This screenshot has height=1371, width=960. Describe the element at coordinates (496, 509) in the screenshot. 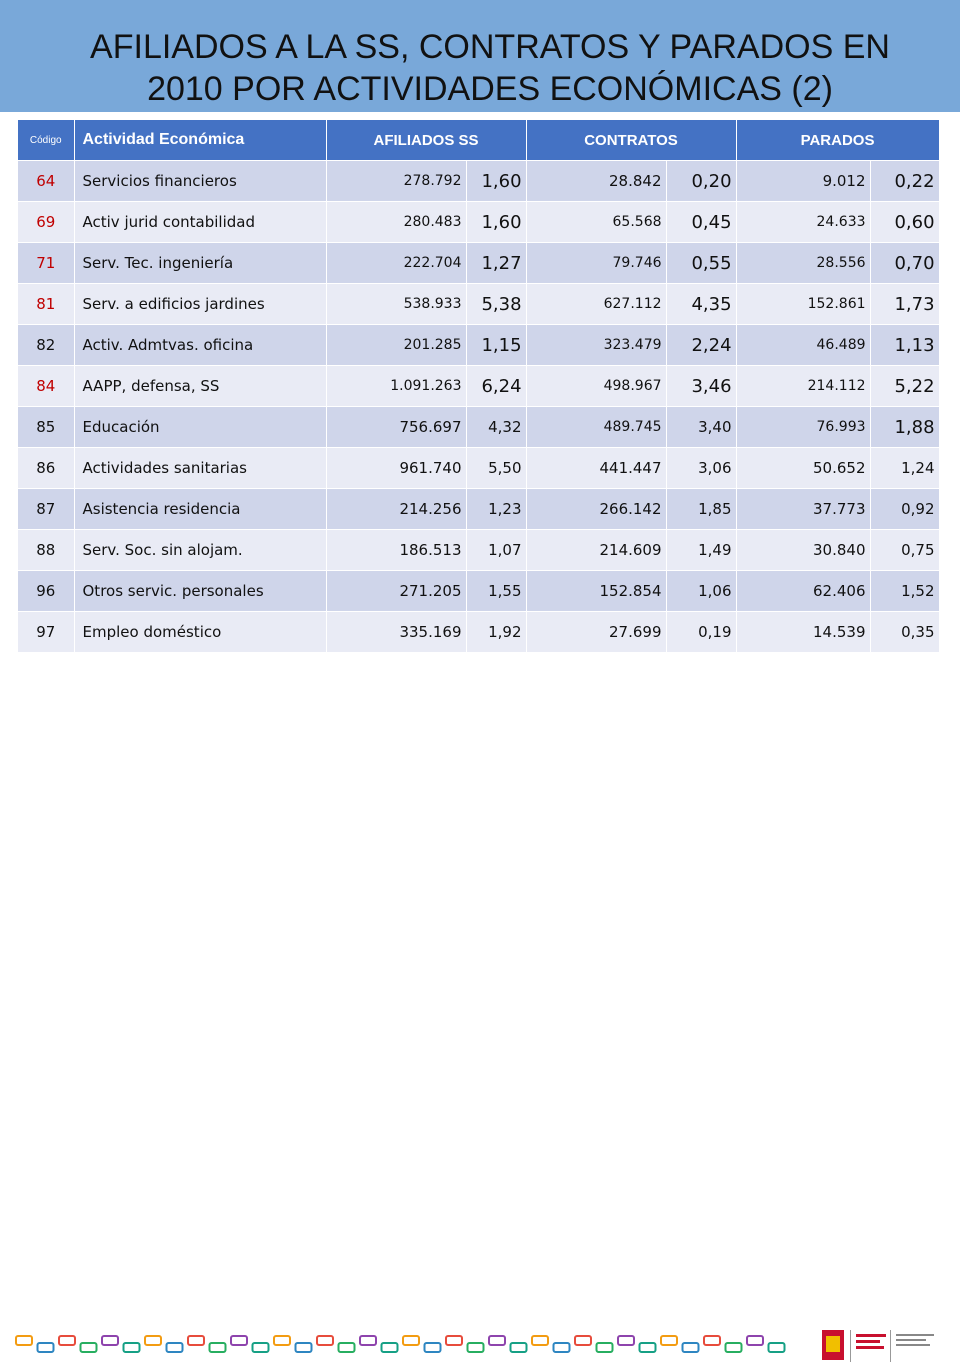

I see `cell-afiliados-pct: 1,23` at that location.